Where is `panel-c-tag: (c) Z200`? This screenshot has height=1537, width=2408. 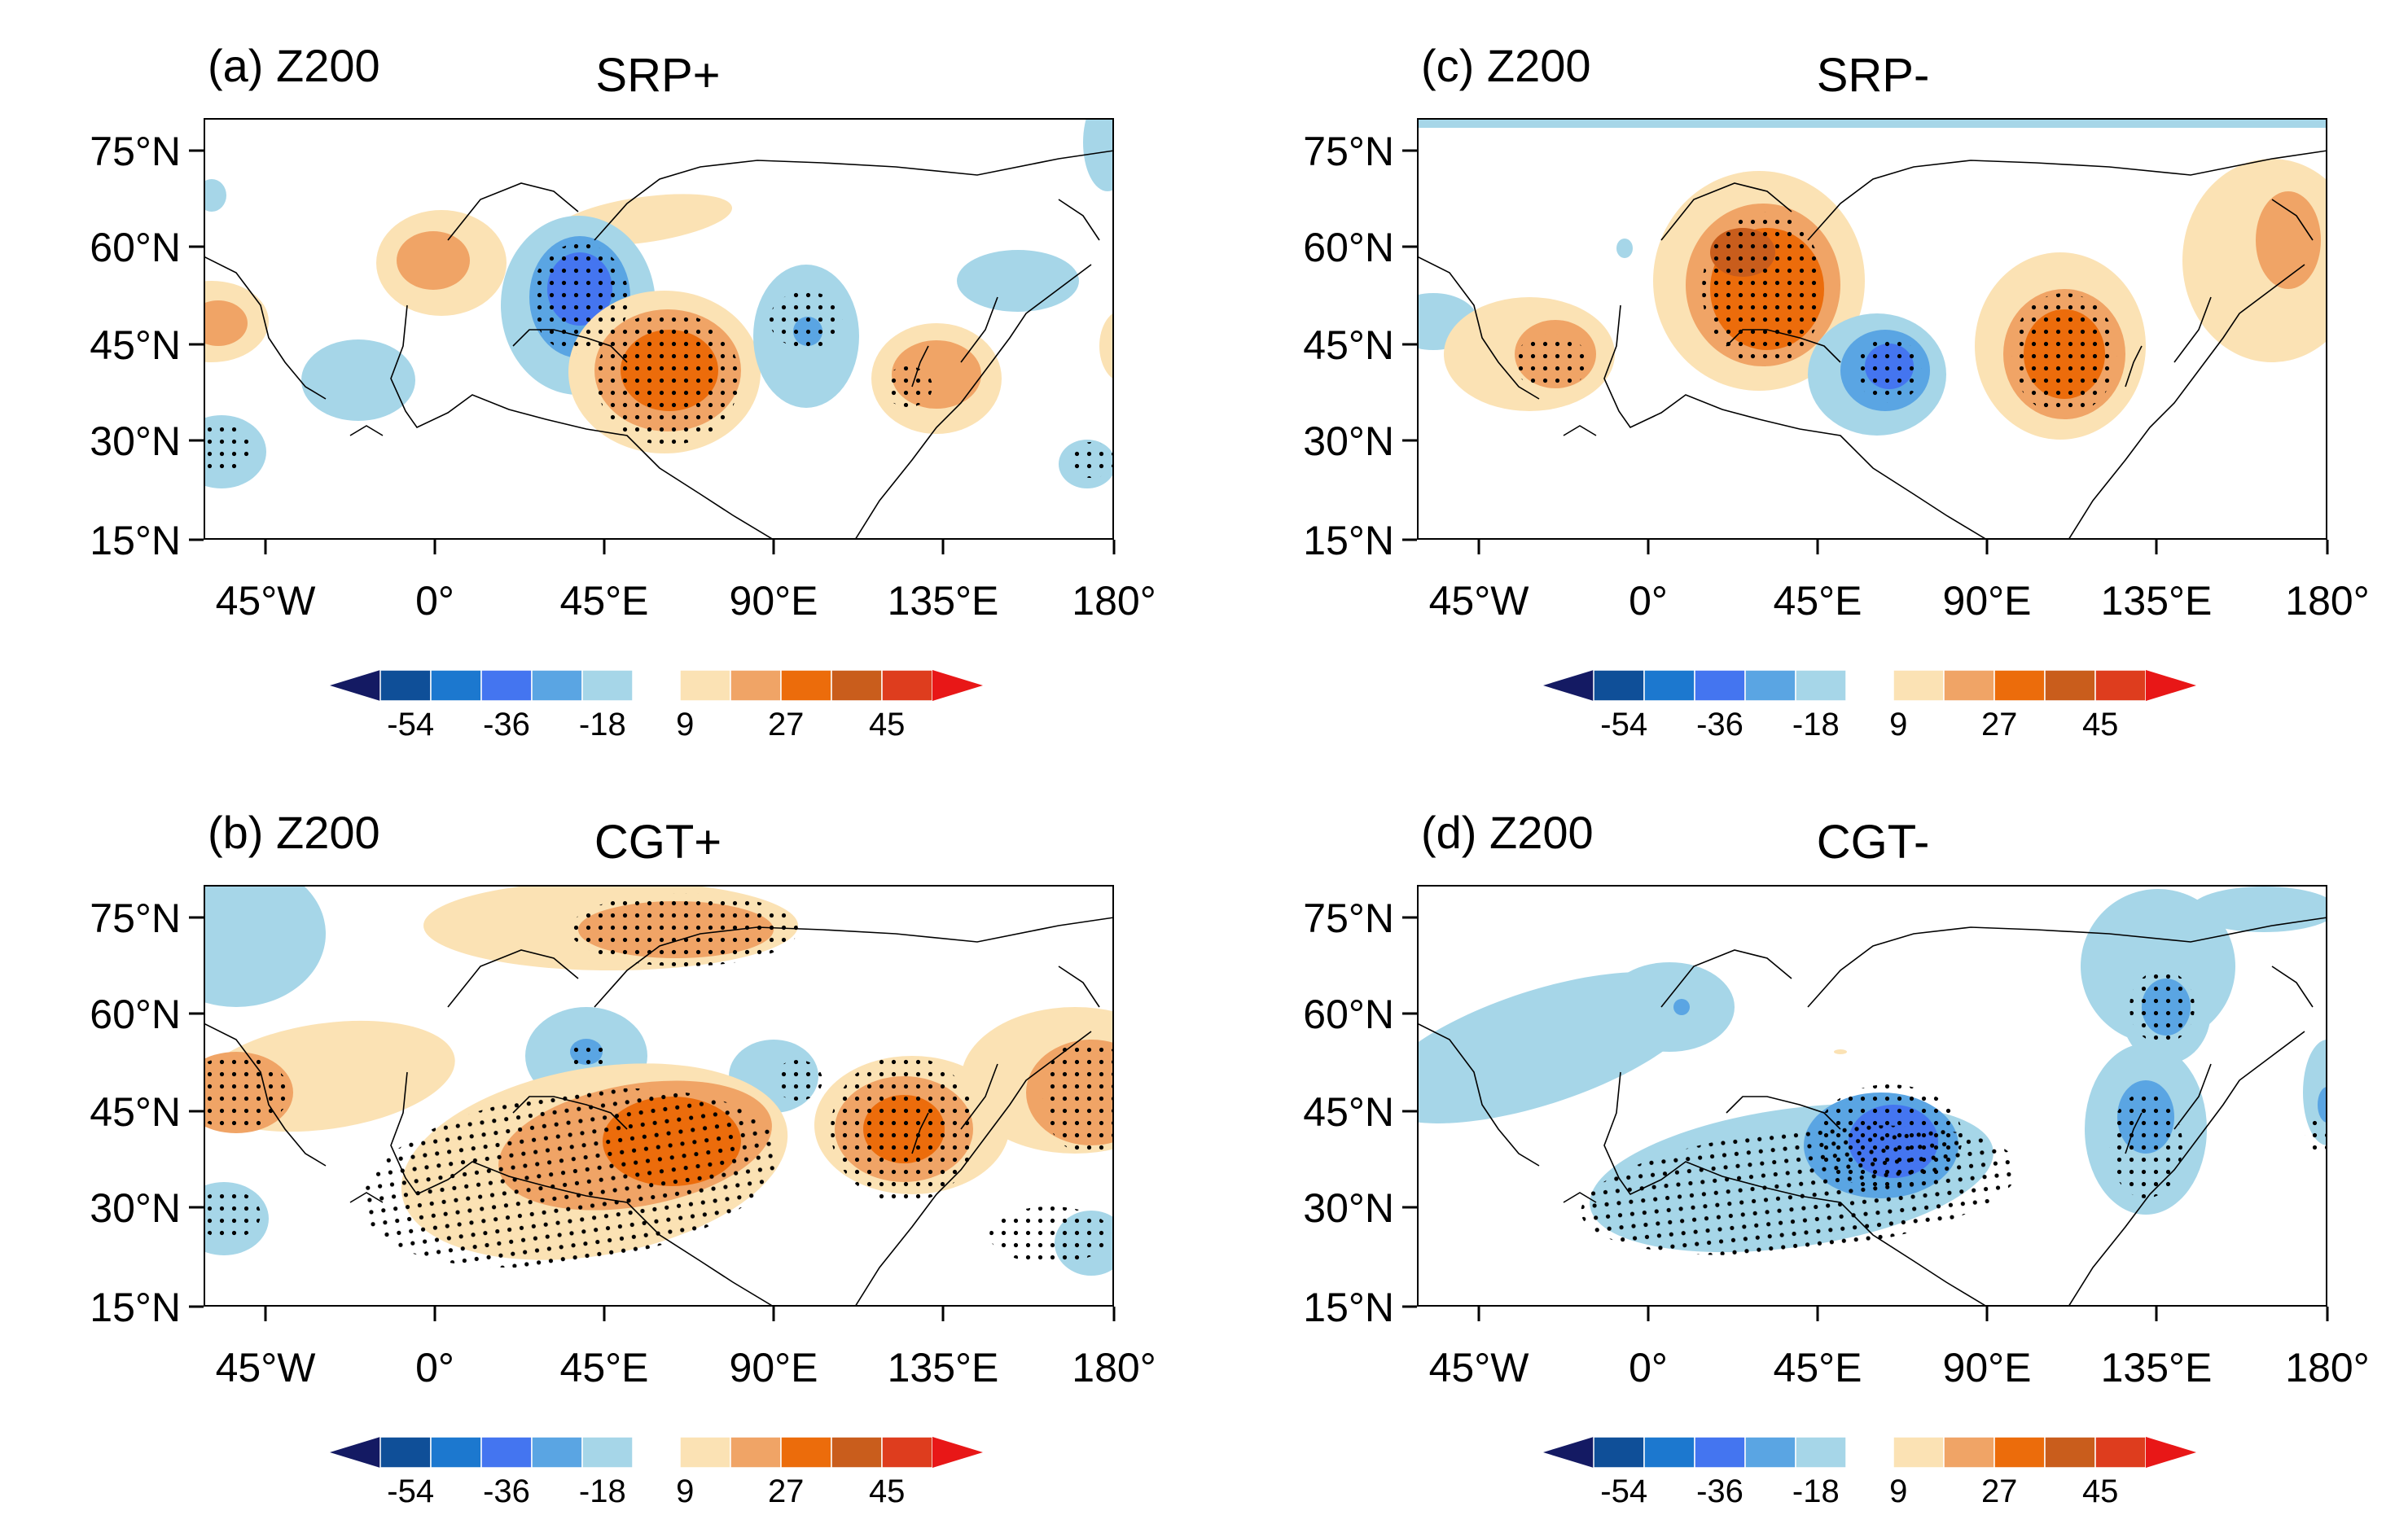
panel-c-tag: (c) Z200 is located at coordinates (1506, 65).